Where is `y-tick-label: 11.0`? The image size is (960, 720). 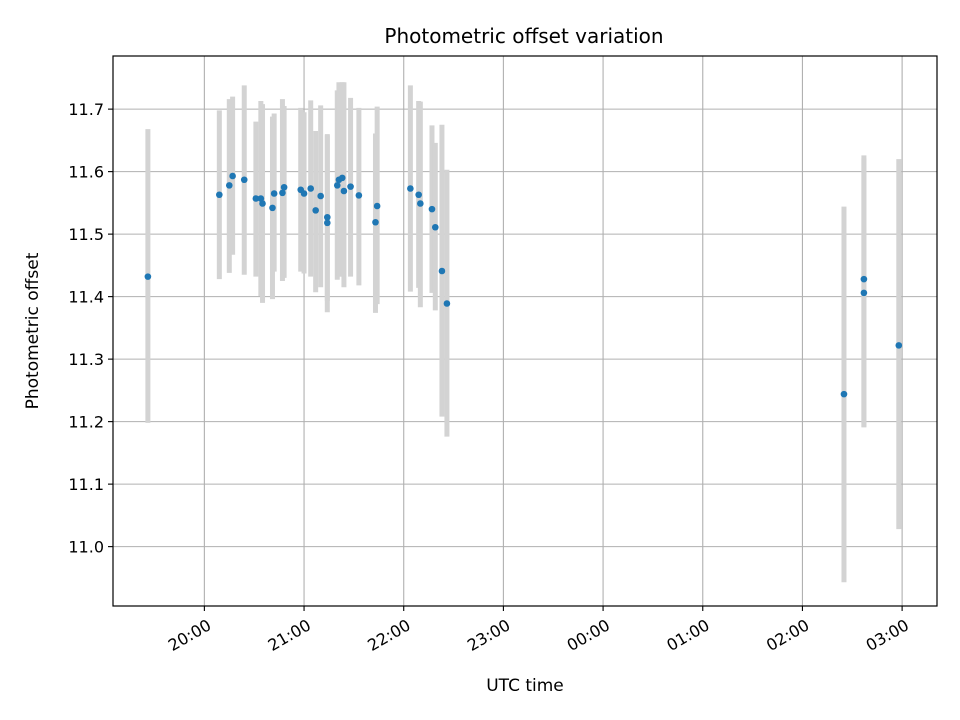 y-tick-label: 11.0 is located at coordinates (86, 547).